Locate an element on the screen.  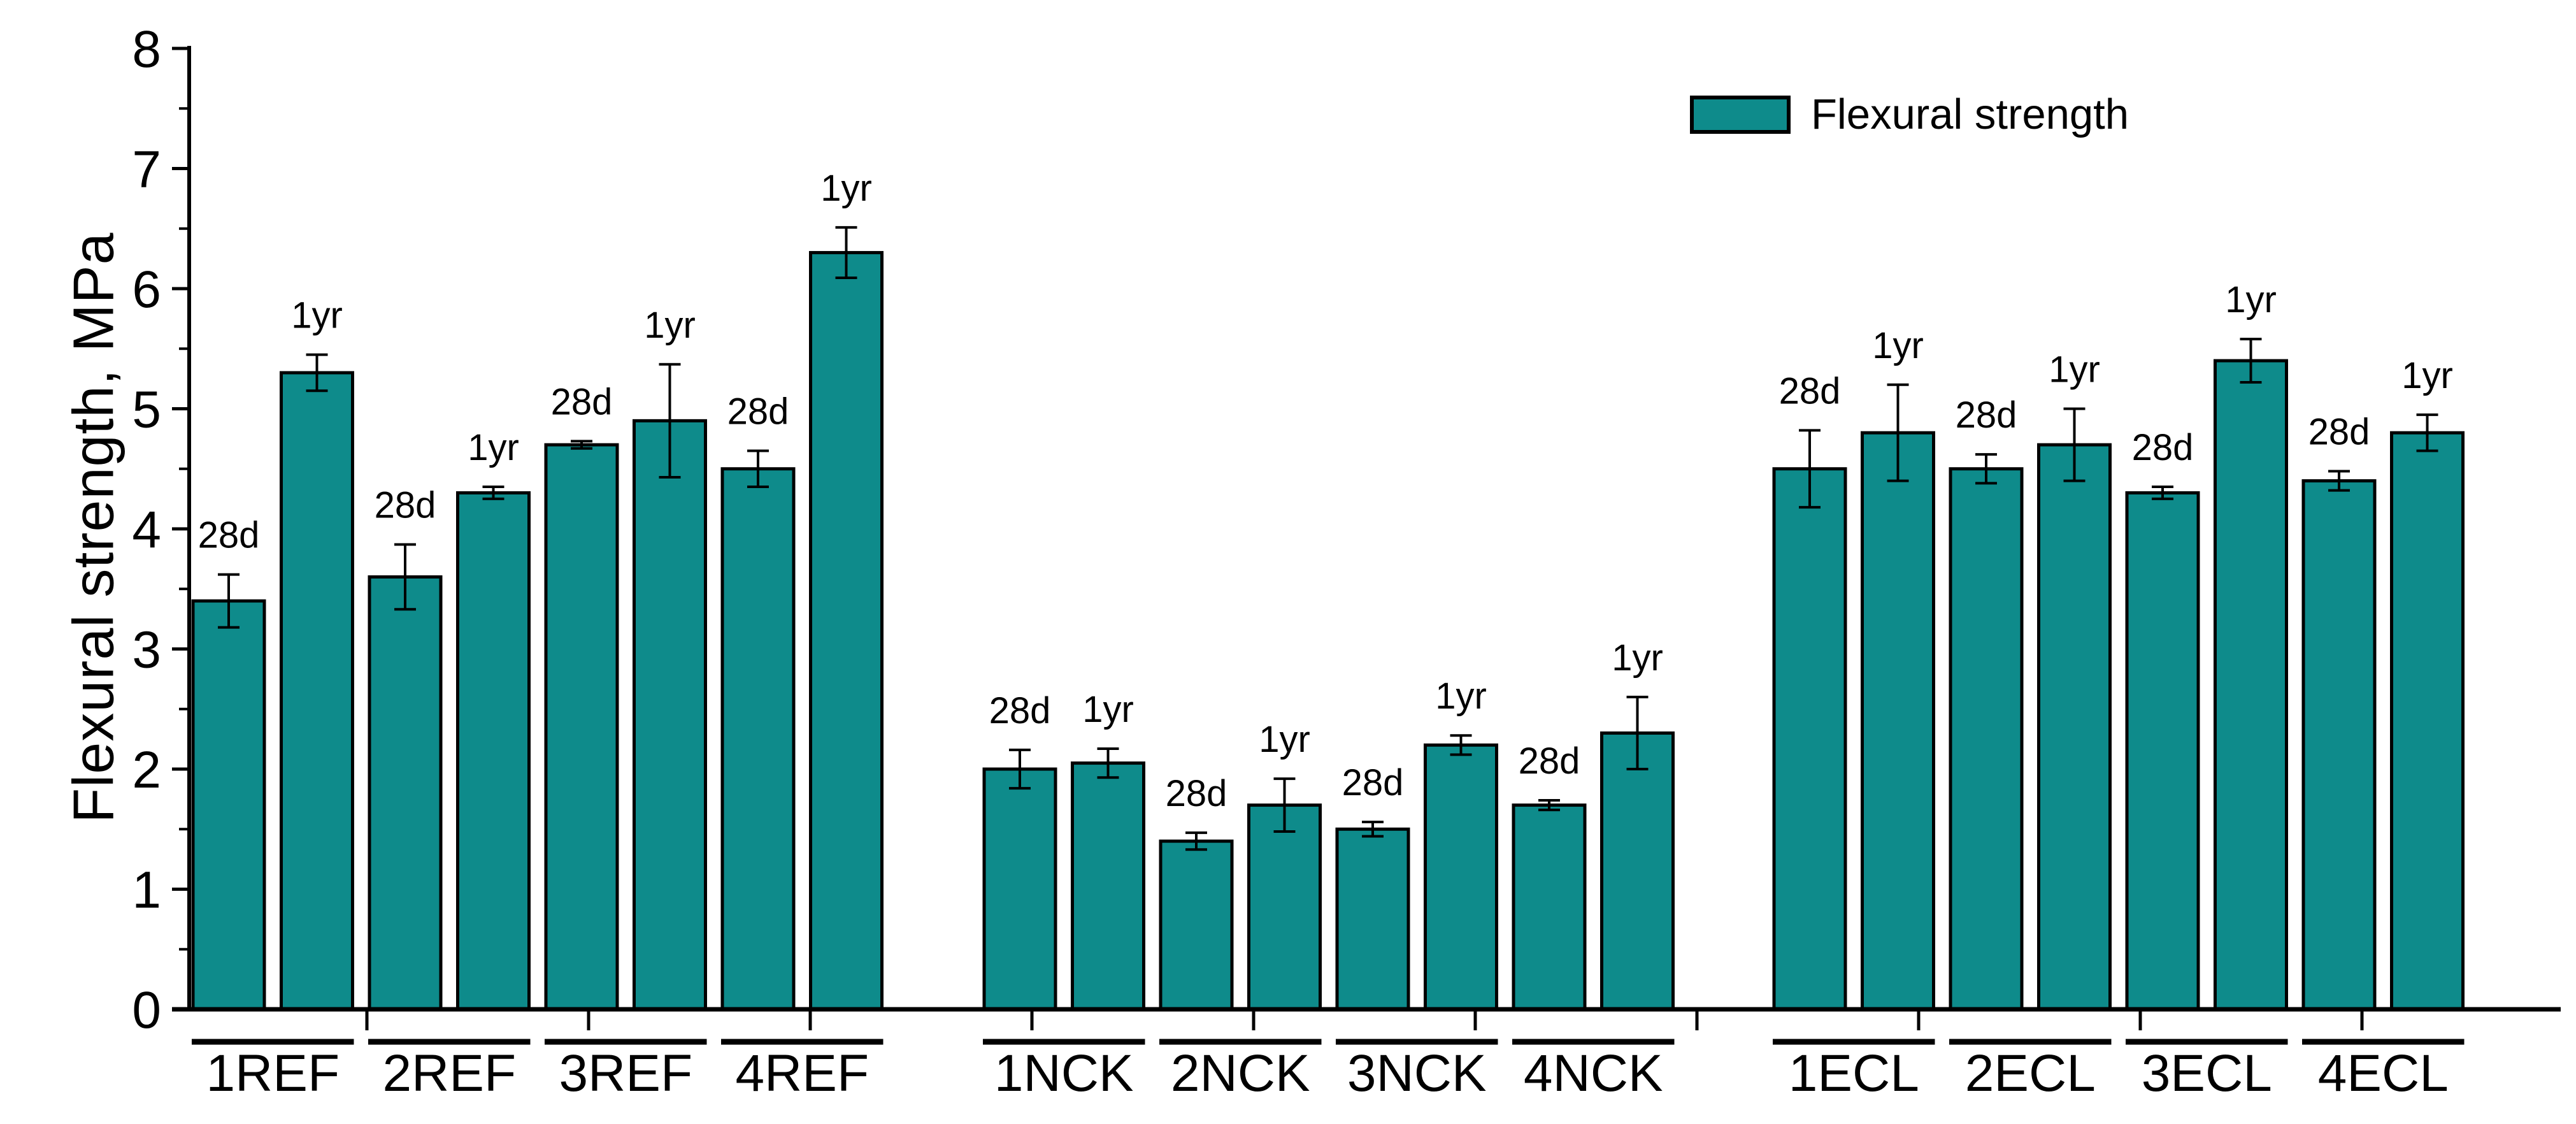
y-tick-label: 1 is located at coordinates (146, 890).